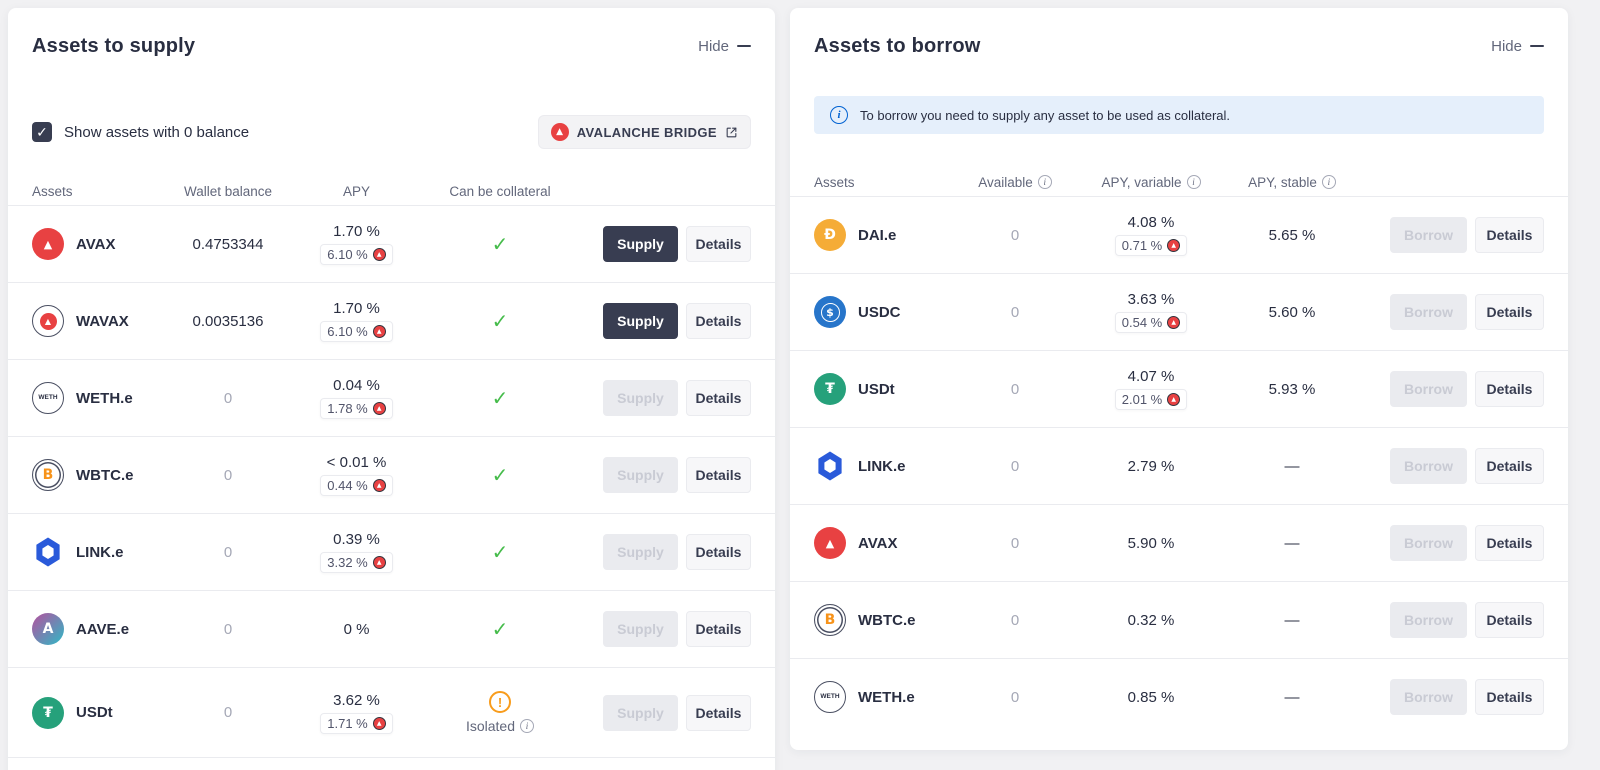 The image size is (1600, 770). I want to click on show-zero-balance-checkbox: ✓ Show assets with 0 balance, so click(140, 132).